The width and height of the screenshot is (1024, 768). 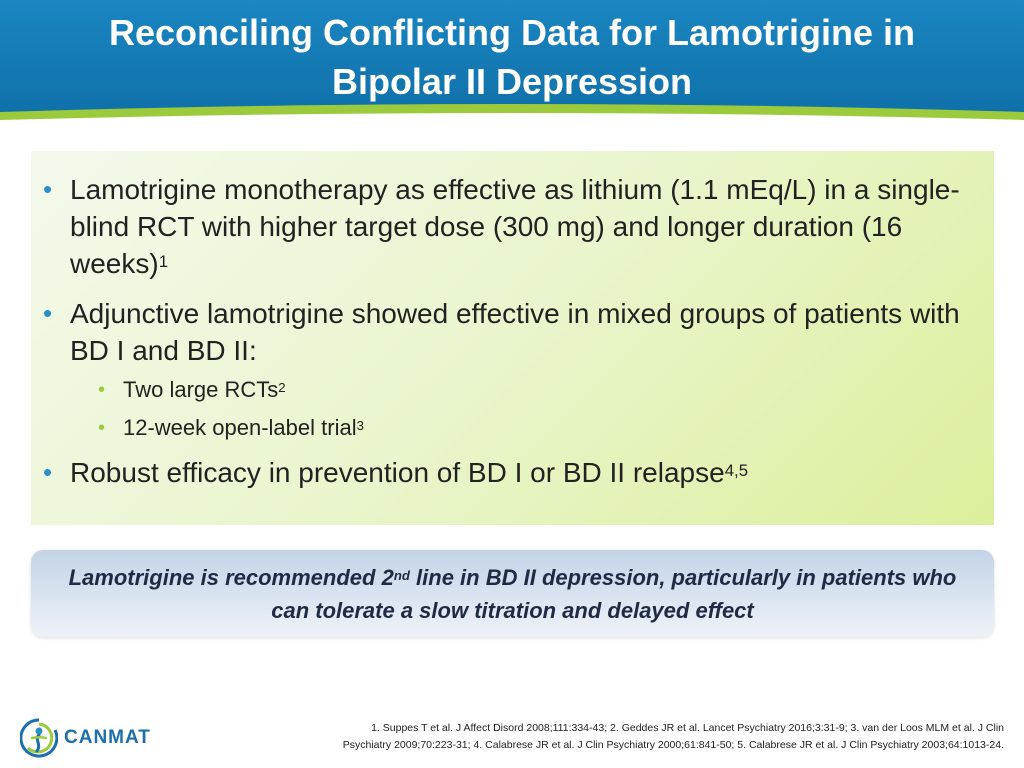 What do you see at coordinates (163, 262) in the screenshot?
I see `reference-marker: 1` at bounding box center [163, 262].